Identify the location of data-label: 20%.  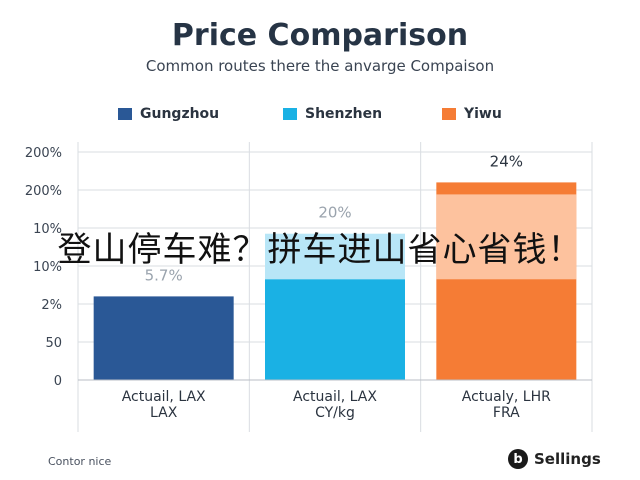
(334, 213).